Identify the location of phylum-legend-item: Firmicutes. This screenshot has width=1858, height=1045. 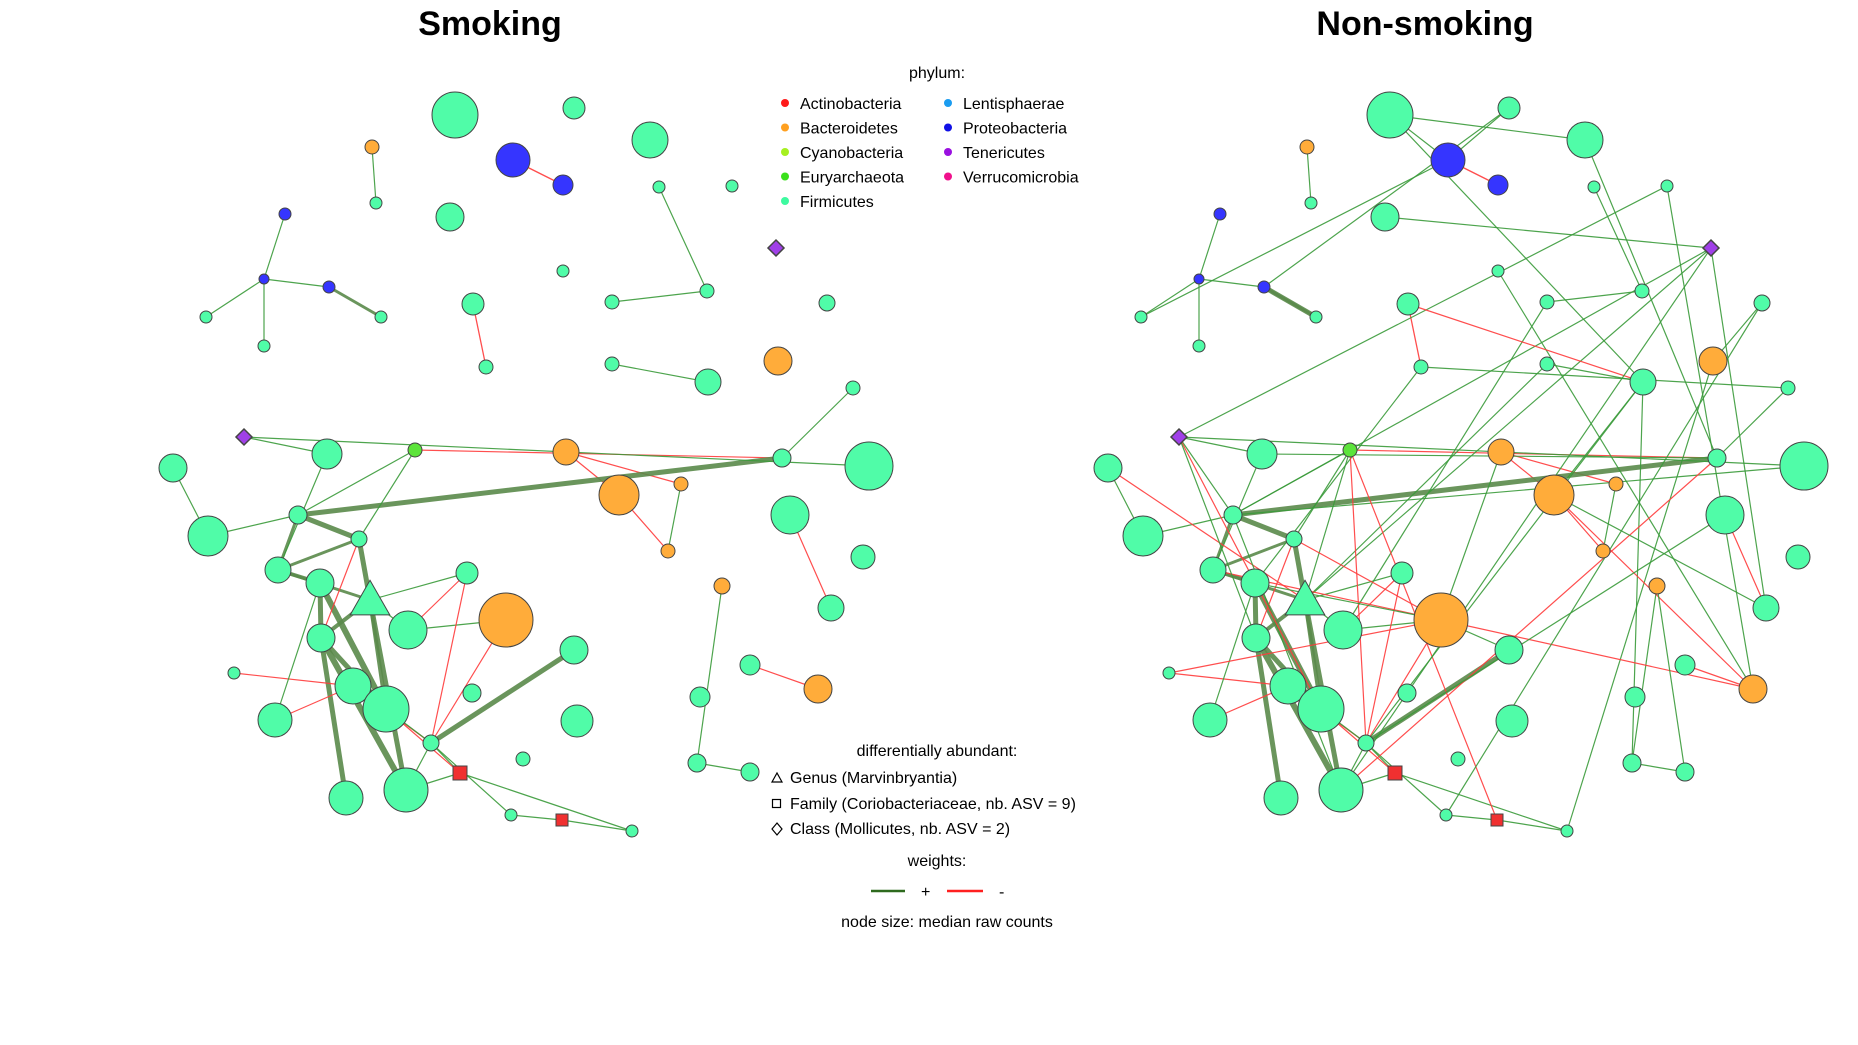
(827, 202).